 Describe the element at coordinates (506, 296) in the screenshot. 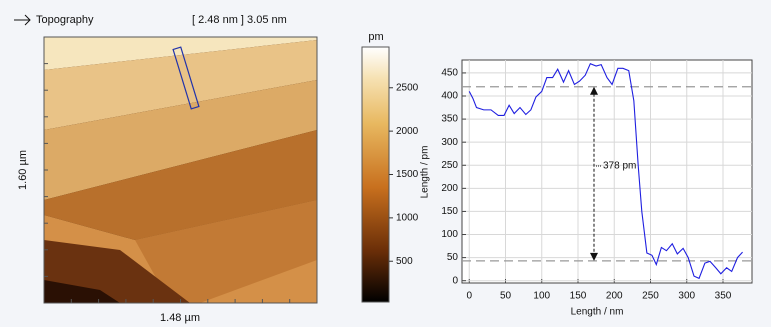

I see `x-tick-label: 50` at that location.